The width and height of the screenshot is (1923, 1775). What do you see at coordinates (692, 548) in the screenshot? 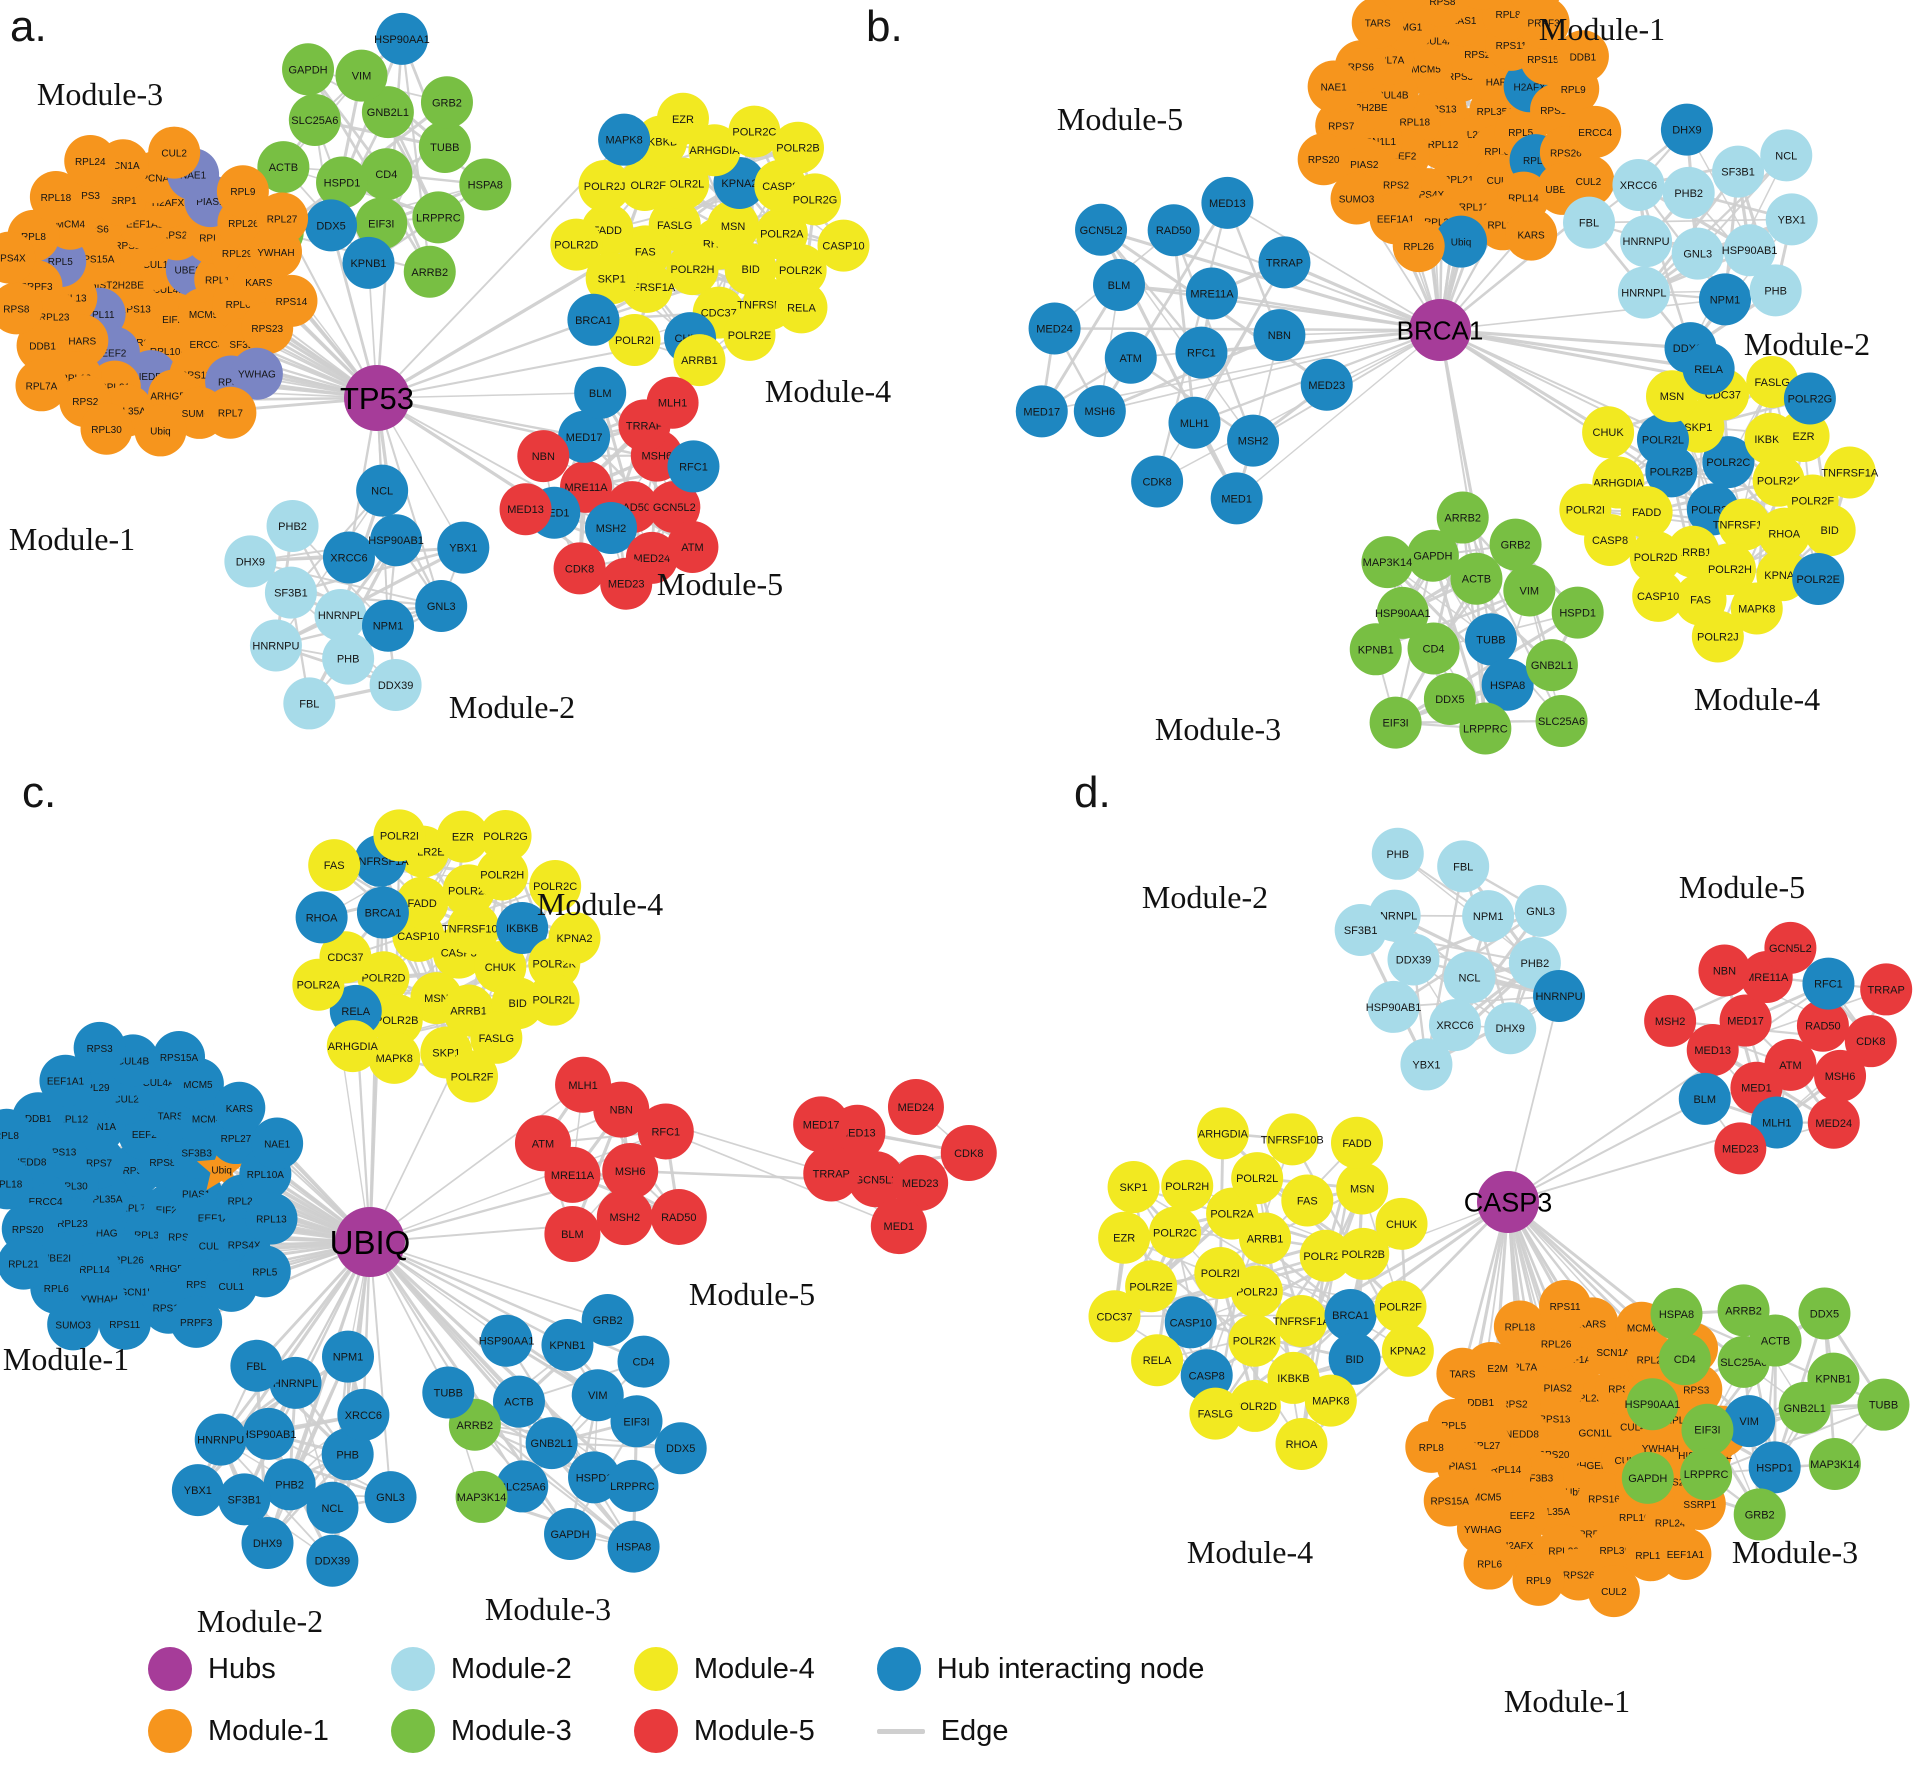
I see `node-label: ATM` at bounding box center [692, 548].